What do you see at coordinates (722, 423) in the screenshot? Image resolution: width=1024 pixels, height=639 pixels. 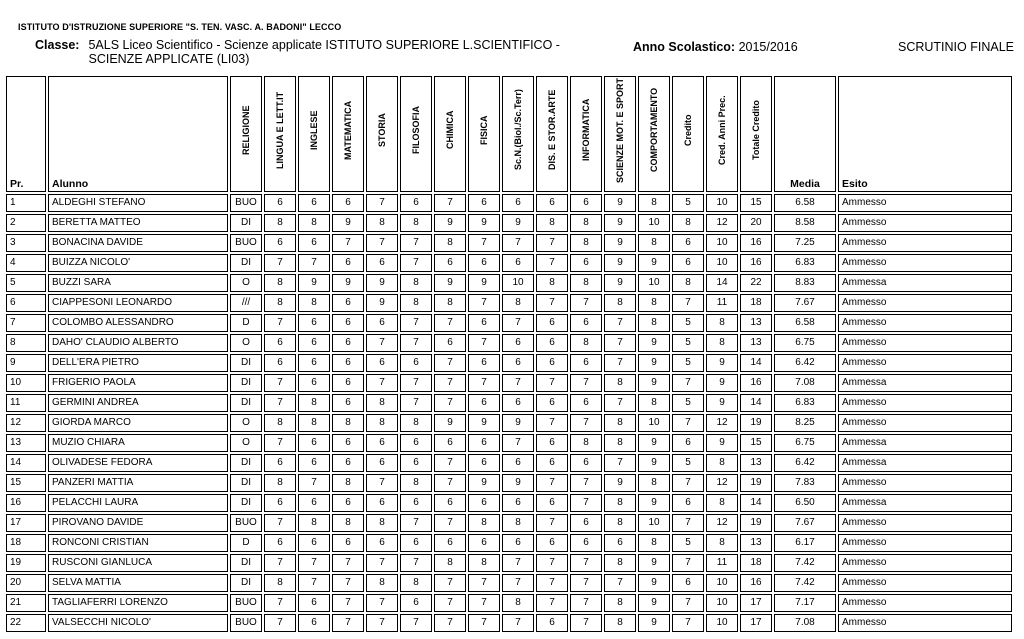 I see `cell-cred-anni-prec: 12` at bounding box center [722, 423].